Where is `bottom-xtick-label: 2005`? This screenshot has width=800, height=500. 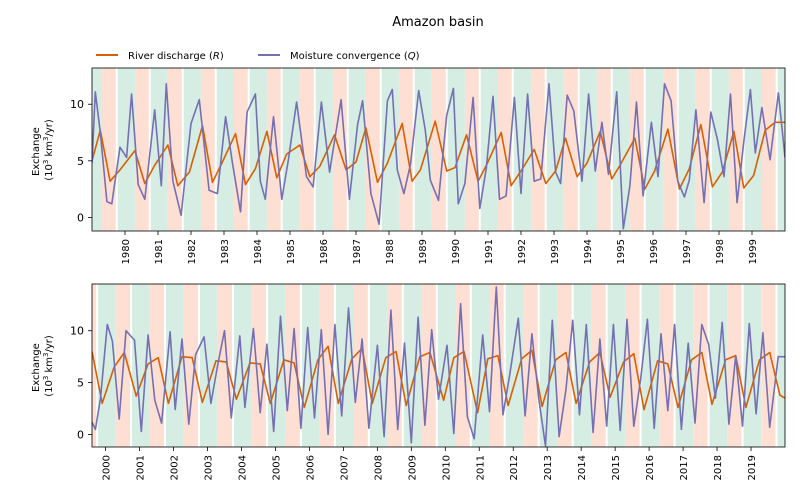 bottom-xtick-label: 2005 is located at coordinates (276, 467).